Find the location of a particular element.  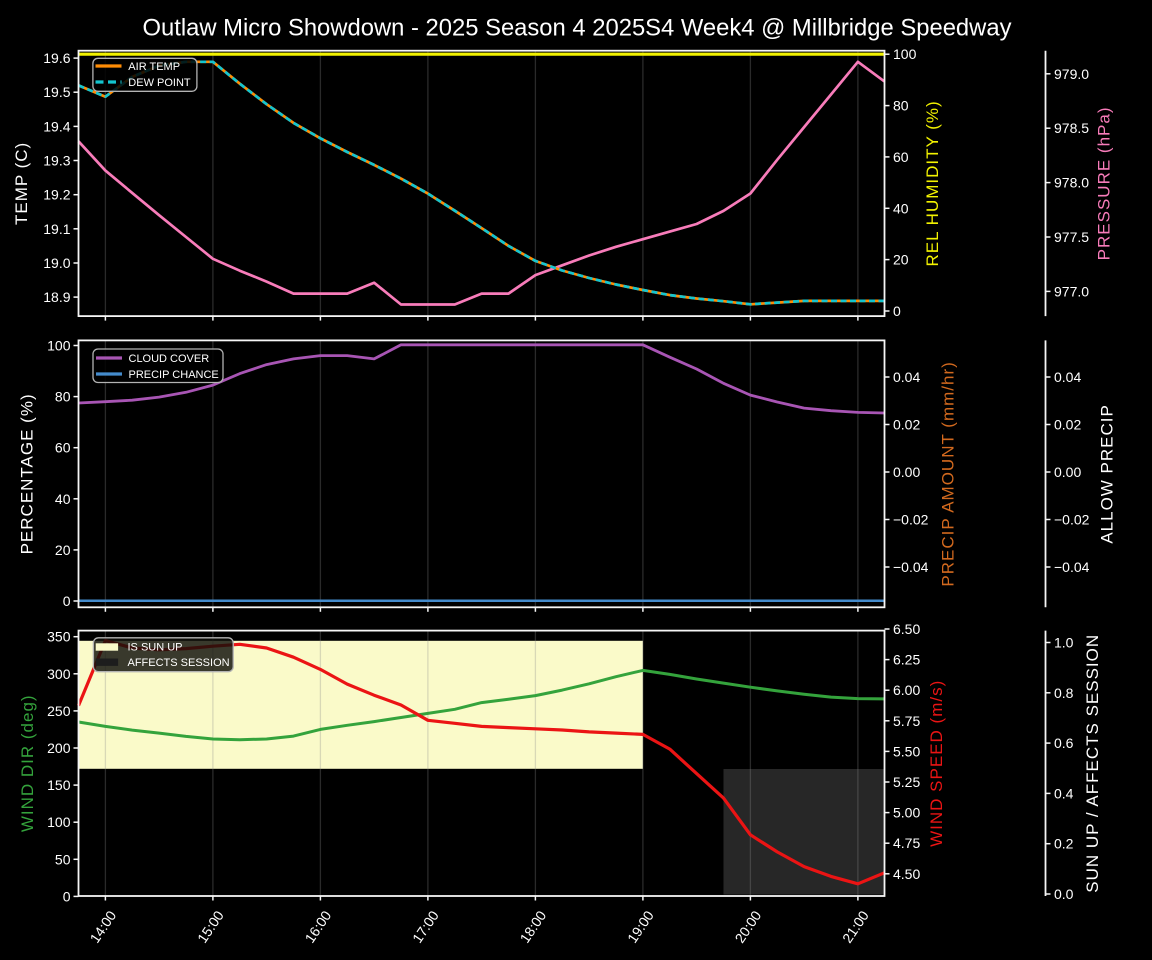

svg-text: 5.00 is located at coordinates (906, 813).